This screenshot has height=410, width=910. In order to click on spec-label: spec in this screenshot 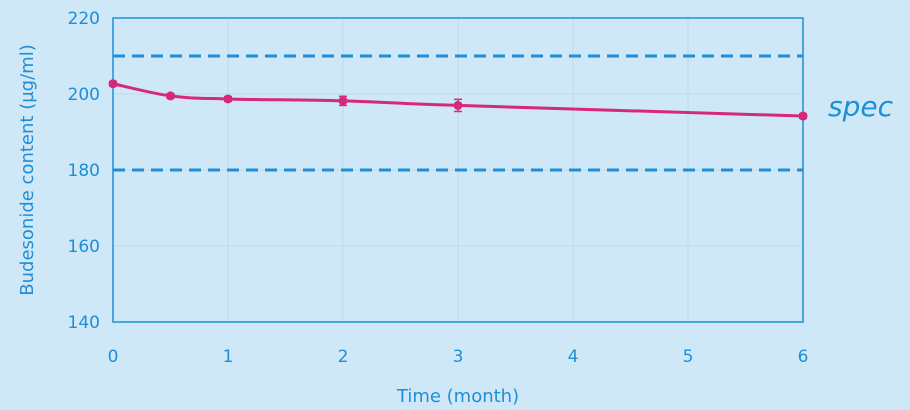, I will do `click(861, 106)`.